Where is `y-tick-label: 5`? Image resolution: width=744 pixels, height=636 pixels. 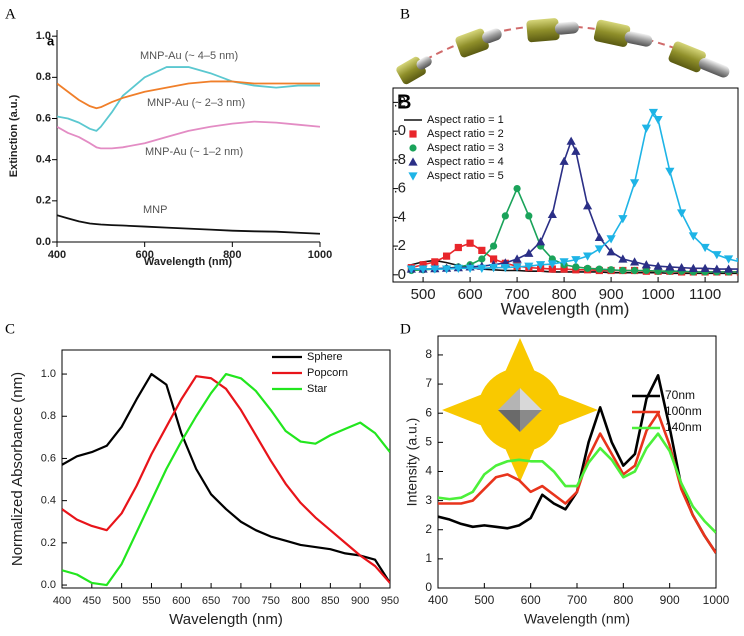
y-tick-label: 5 is located at coordinates (428, 442).